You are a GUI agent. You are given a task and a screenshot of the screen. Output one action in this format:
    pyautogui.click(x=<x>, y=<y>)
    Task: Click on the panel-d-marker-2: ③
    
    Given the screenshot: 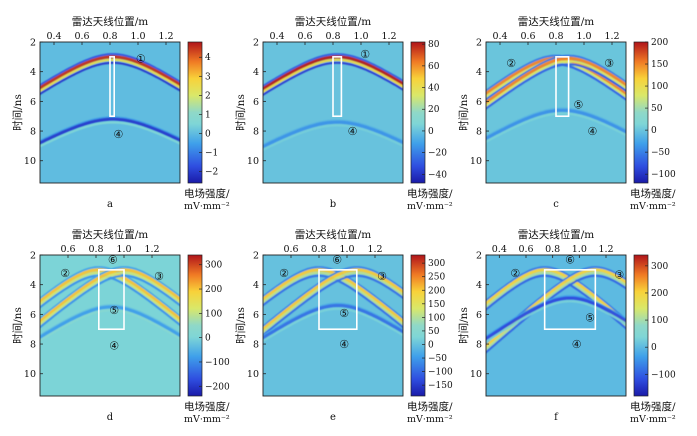 What is the action you would take?
    pyautogui.click(x=159, y=276)
    